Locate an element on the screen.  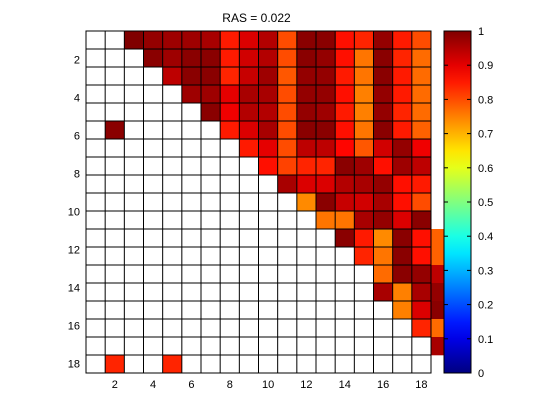
x-axis: 2 4 6 8 10 12 14 16 18 is located at coordinates (270, 385).